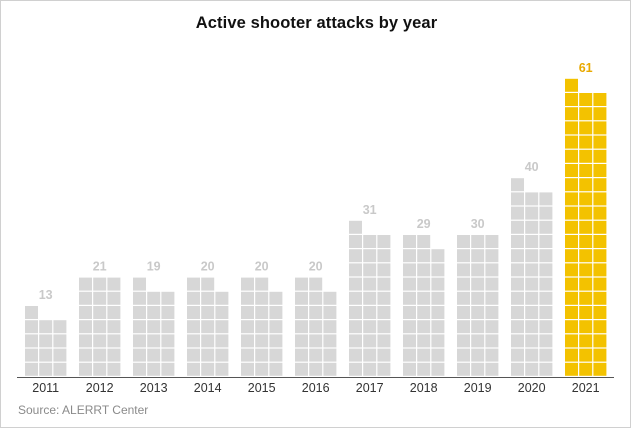  I want to click on bar-2016, so click(316, 326).